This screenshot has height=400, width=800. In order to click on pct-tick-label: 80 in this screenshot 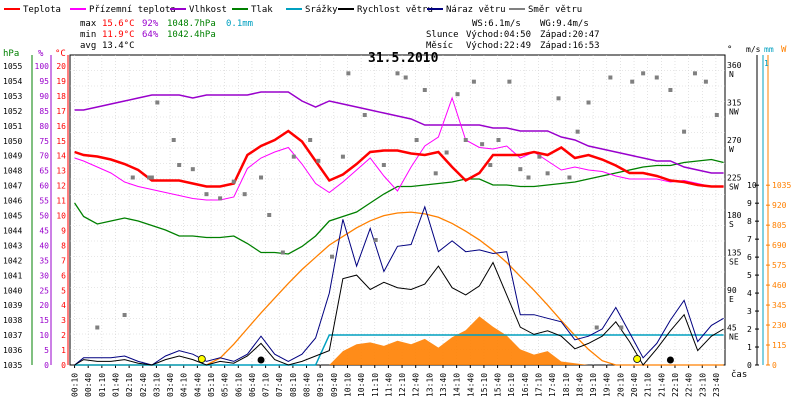, I will do `click(44, 126)`.